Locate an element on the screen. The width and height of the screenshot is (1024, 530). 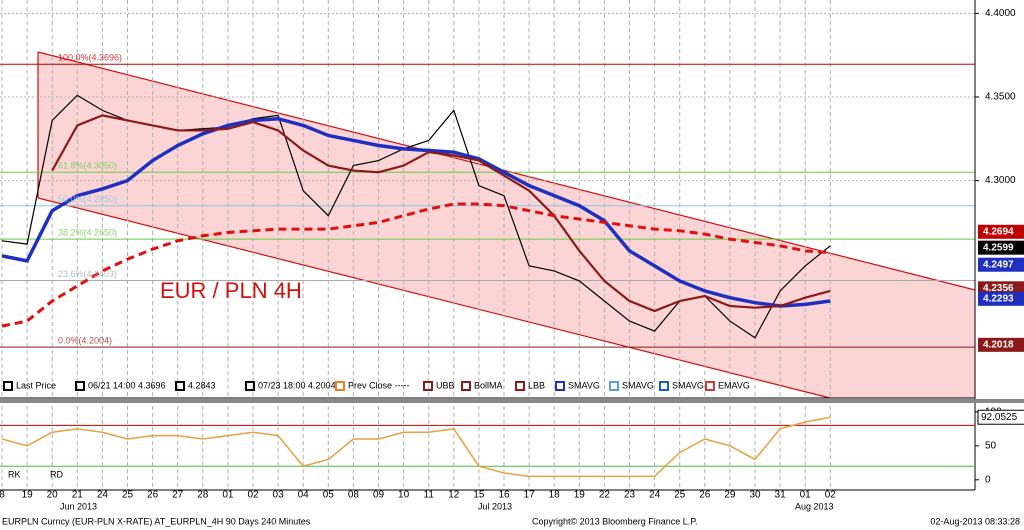
value-marker-label: 4.2356 is located at coordinates (998, 288).